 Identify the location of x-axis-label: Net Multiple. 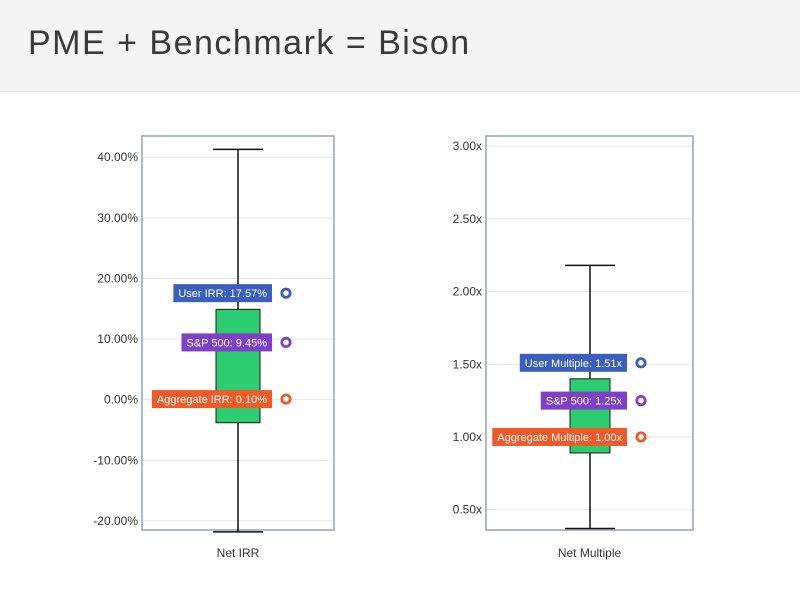
(590, 553).